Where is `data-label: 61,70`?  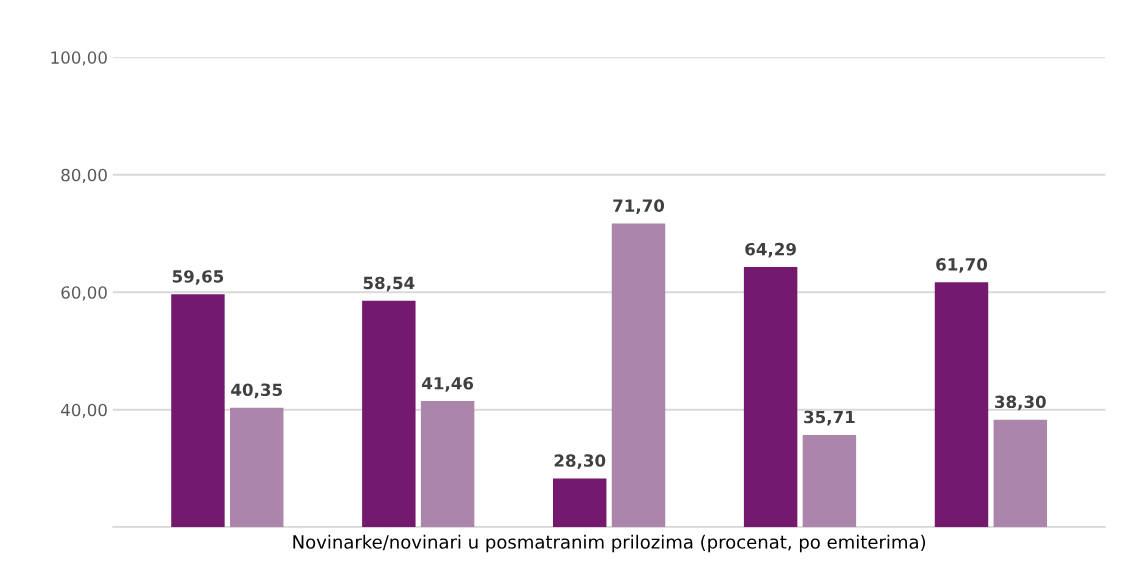
data-label: 61,70 is located at coordinates (962, 265).